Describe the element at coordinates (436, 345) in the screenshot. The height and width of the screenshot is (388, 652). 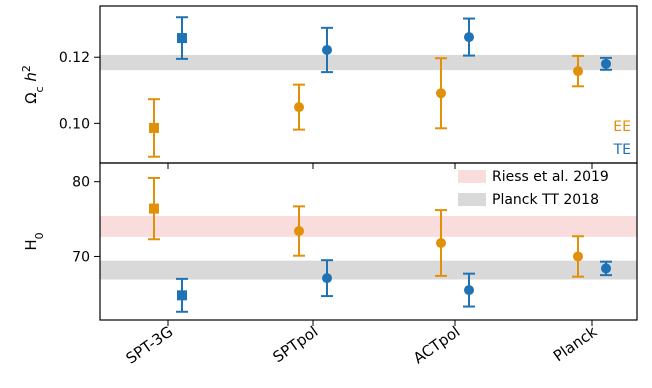
I see `x-tick-label-actpol: ACTpol` at that location.